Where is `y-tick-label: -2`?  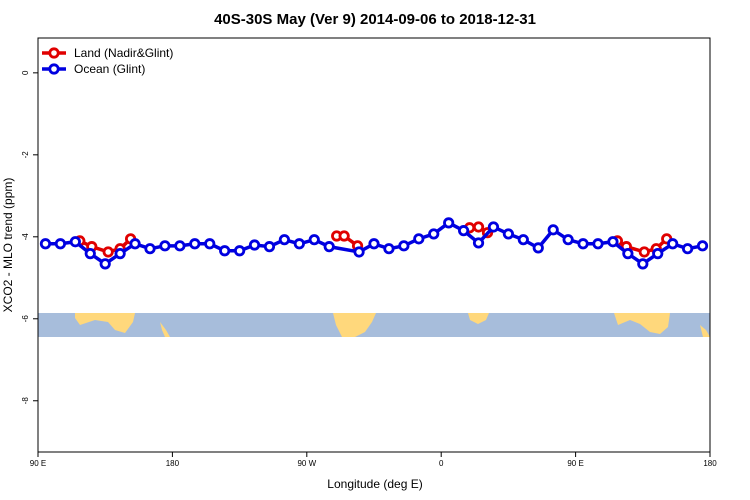
y-tick-label: -2 is located at coordinates (25, 155).